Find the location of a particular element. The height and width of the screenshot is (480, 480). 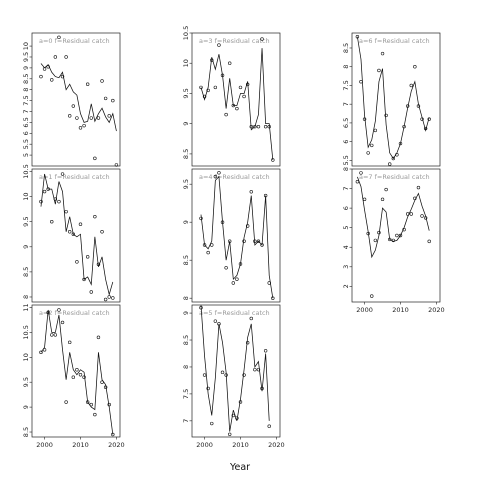

panel-title: a=7 f=Residual catch is located at coordinates (394, 177).